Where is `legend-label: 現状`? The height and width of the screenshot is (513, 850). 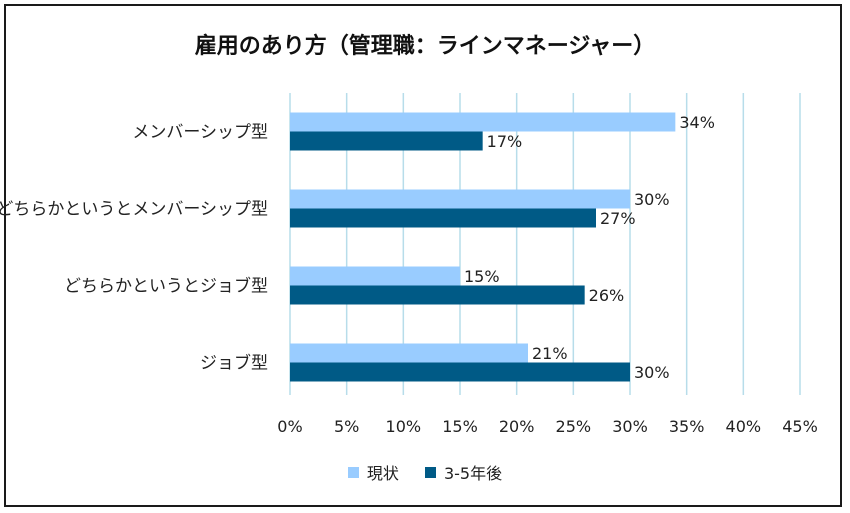
legend-label: 現状 is located at coordinates (382, 473).